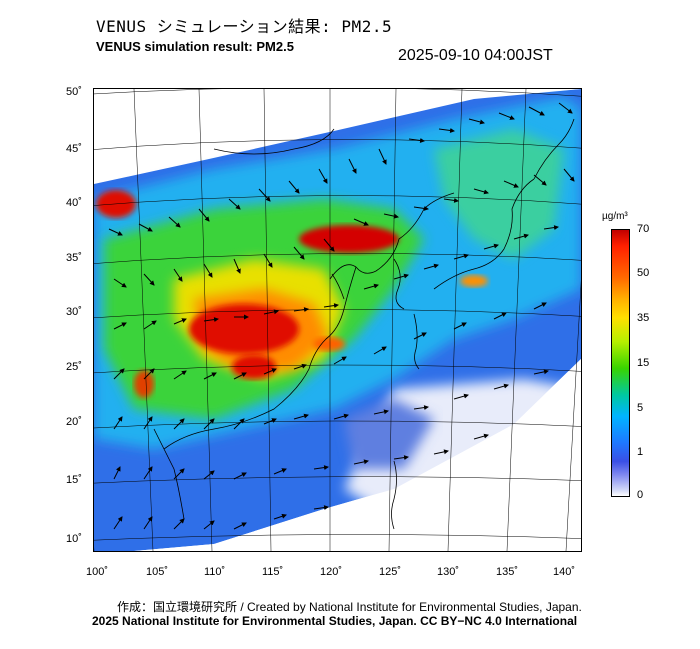 The width and height of the screenshot is (700, 649). I want to click on lon-label-135: 135˚, so click(507, 572).